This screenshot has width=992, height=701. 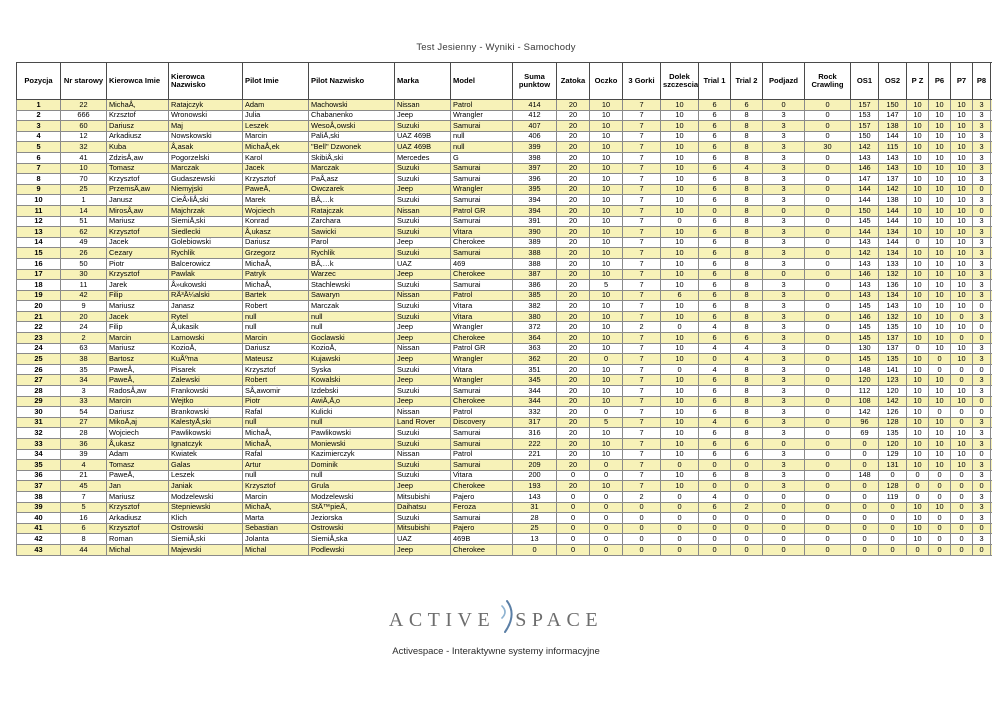 What do you see at coordinates (892, 454) in the screenshot?
I see `table-cell: 129` at bounding box center [892, 454].